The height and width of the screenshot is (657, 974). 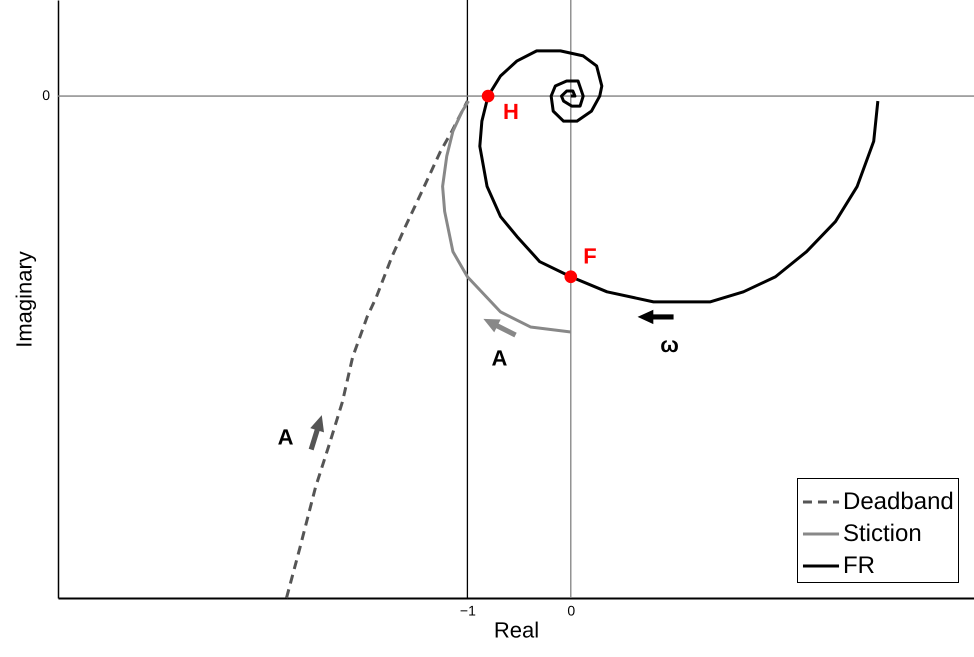 What do you see at coordinates (468, 610) in the screenshot?
I see `x-tick-label: −1` at bounding box center [468, 610].